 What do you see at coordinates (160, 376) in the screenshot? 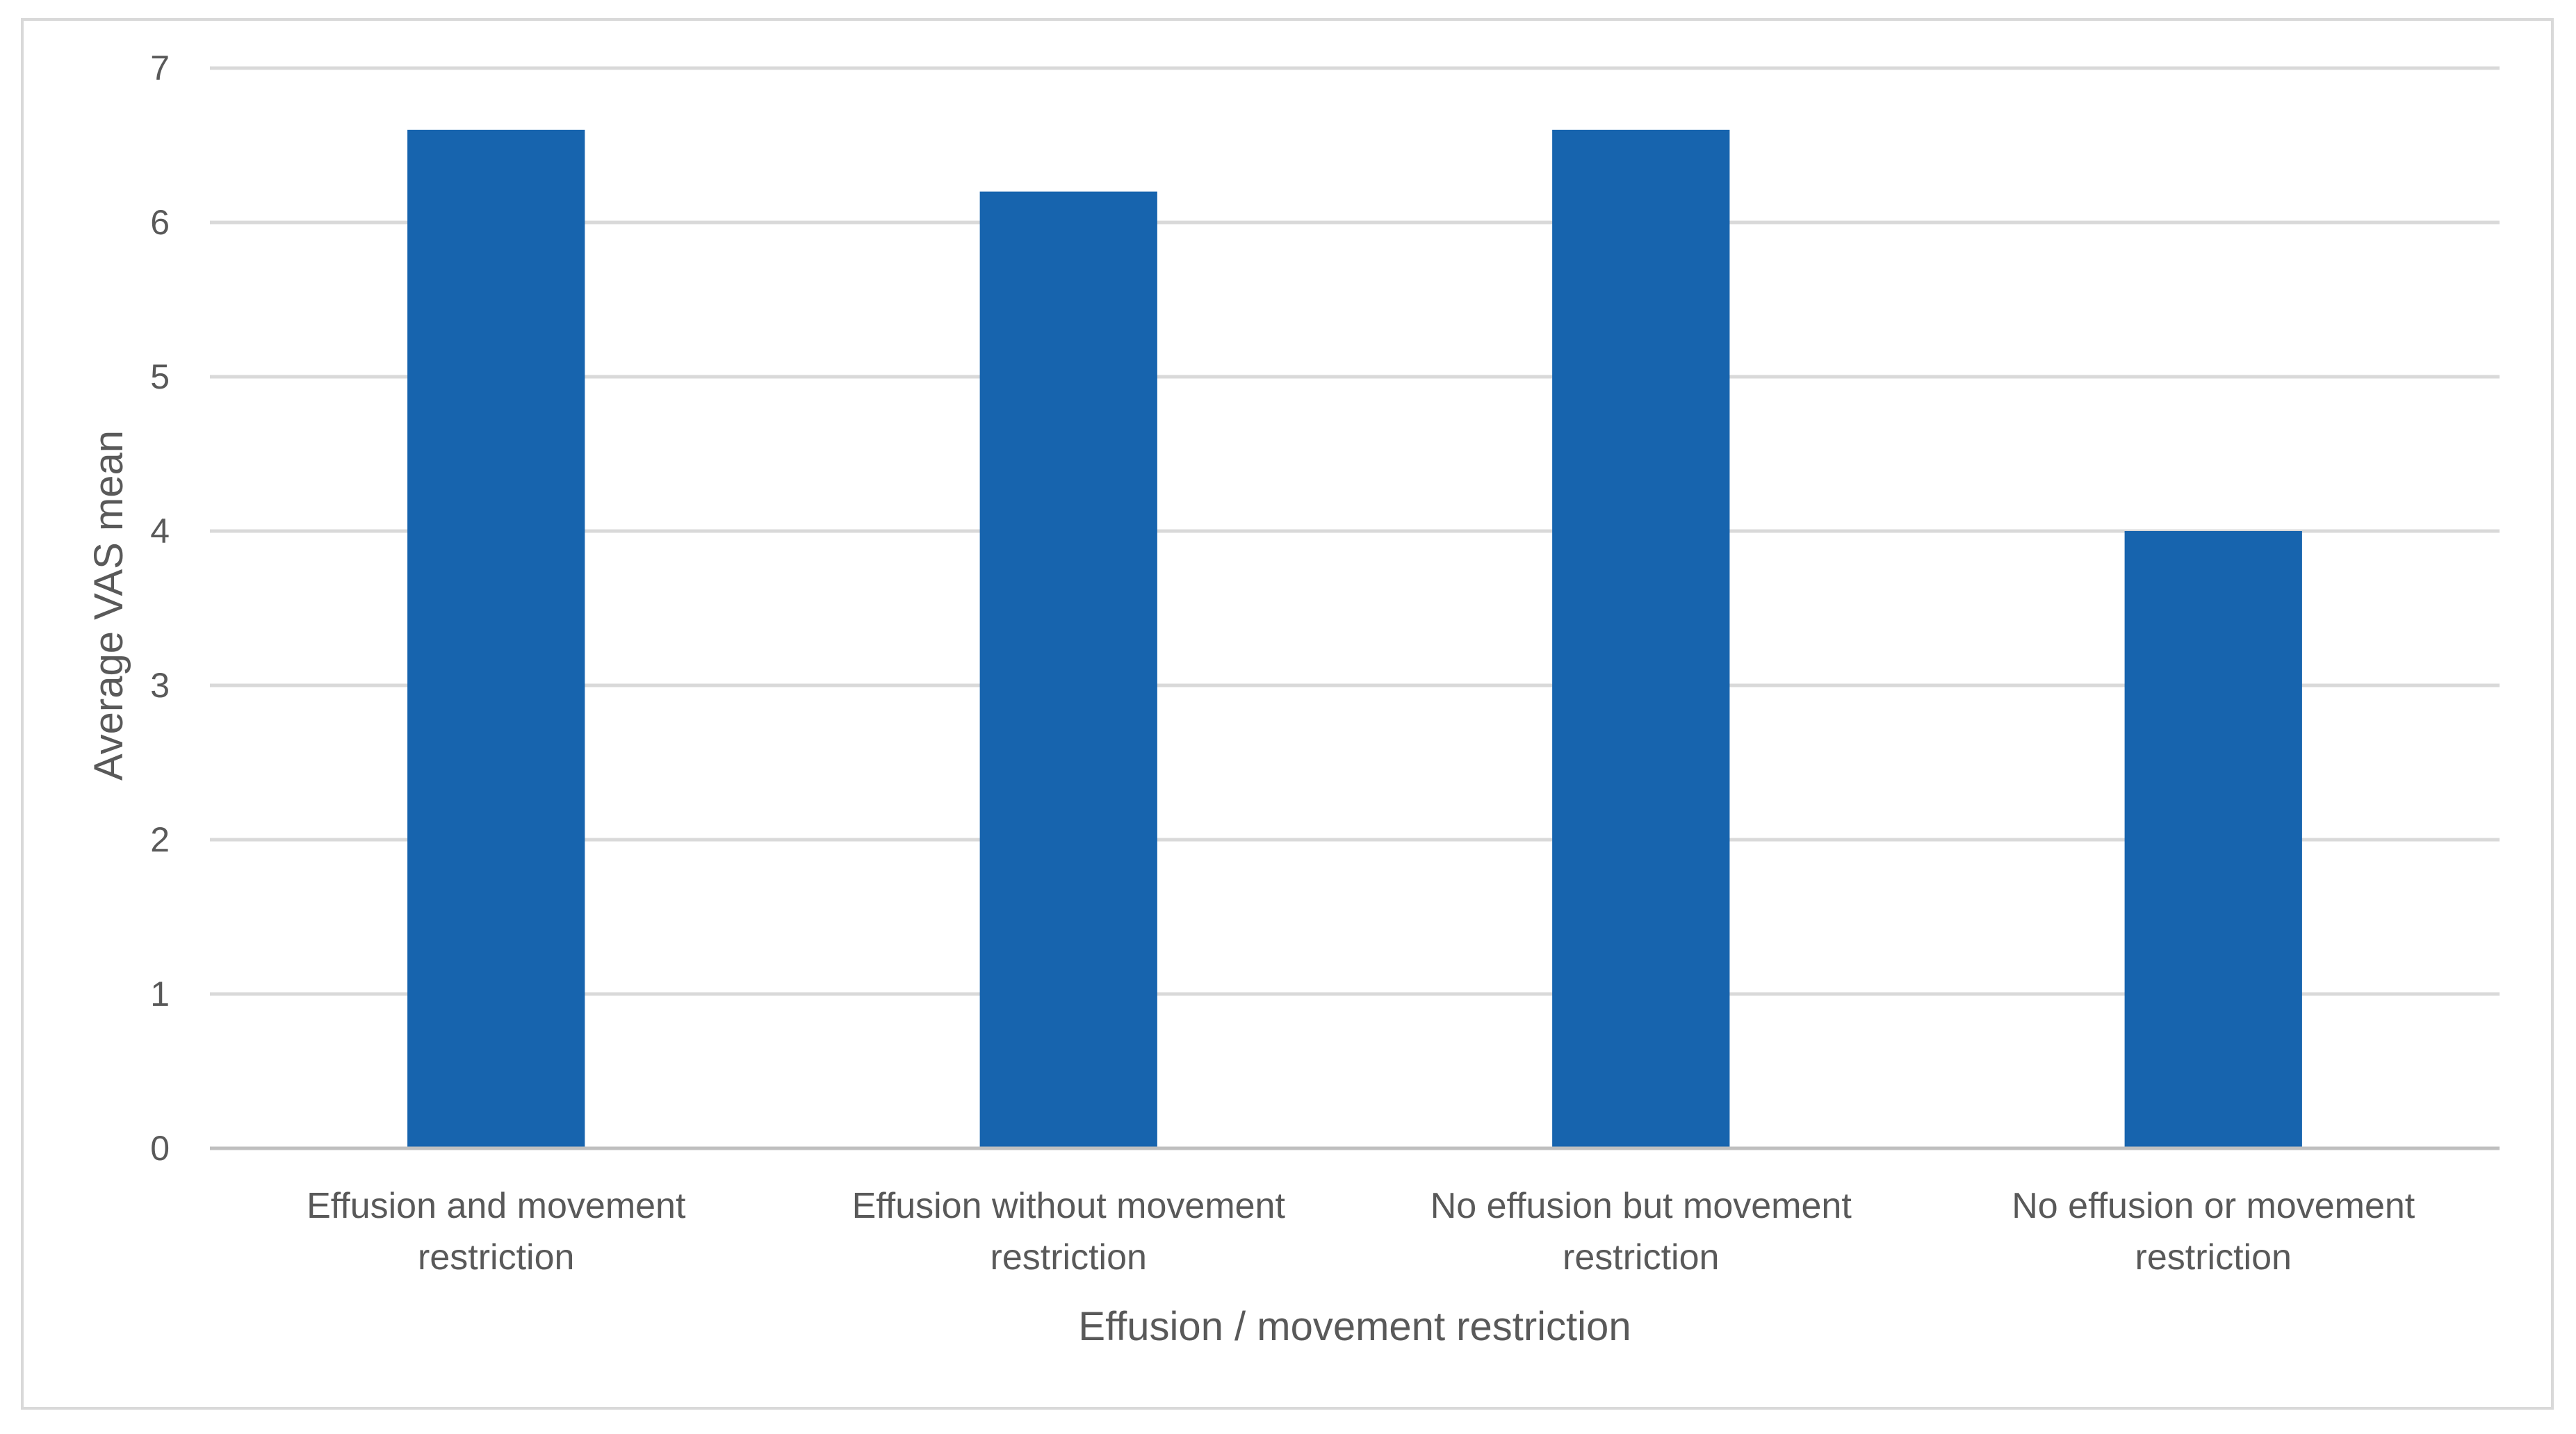
I see `y-tick-label: 5` at bounding box center [160, 376].